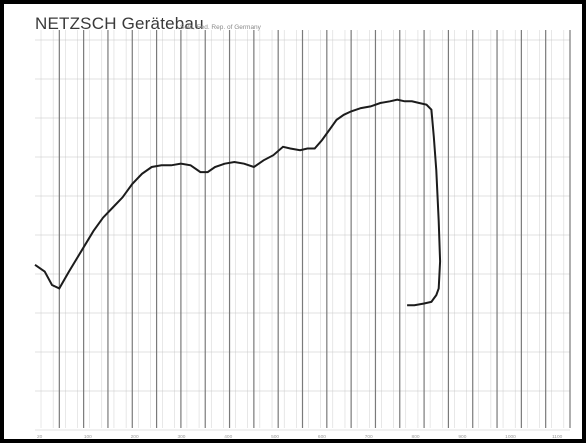  Describe the element at coordinates (416, 437) in the screenshot. I see `x-tick-label: 800` at that location.